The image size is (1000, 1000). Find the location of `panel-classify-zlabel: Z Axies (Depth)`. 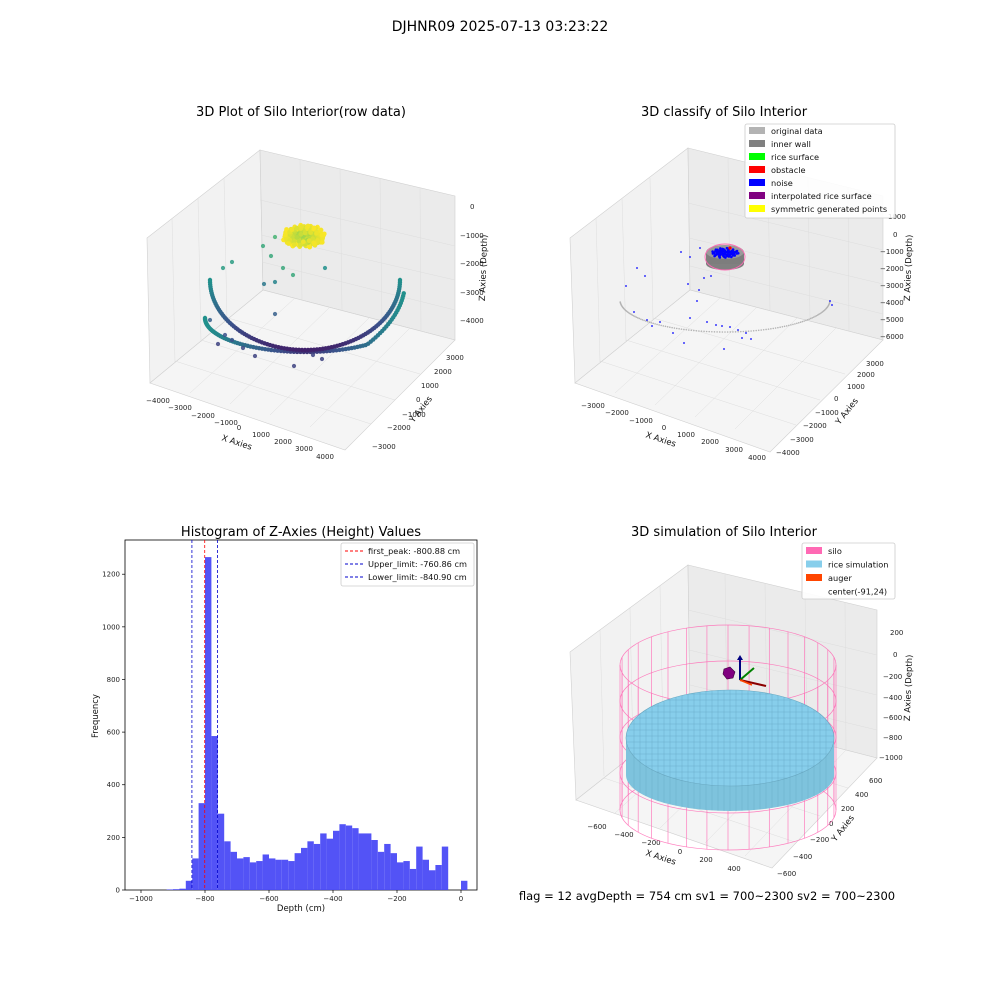

panel-classify-zlabel: Z Axies (Depth) is located at coordinates (909, 267).